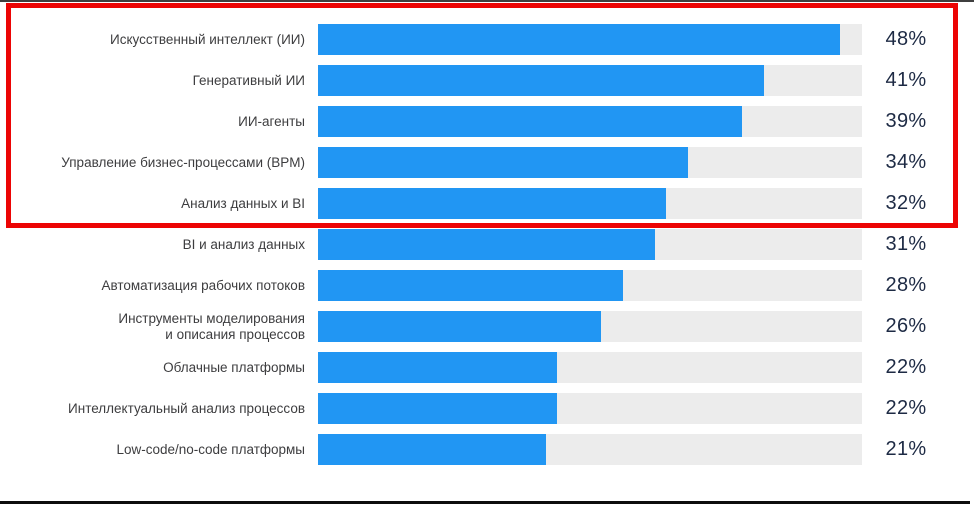  I want to click on chart-row: Генеративный ИИ 41%, so click(480, 80).